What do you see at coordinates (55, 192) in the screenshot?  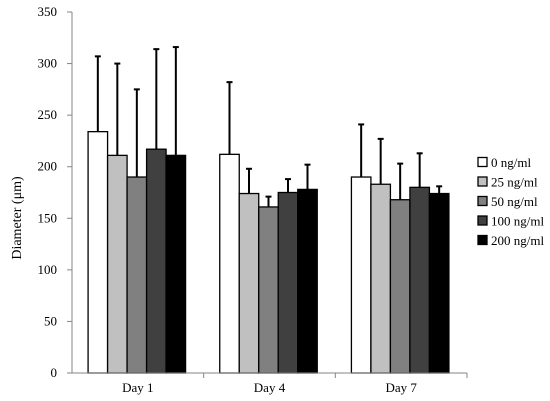 I see `y-axis: 0 50 100 150 200 250 300 350` at bounding box center [55, 192].